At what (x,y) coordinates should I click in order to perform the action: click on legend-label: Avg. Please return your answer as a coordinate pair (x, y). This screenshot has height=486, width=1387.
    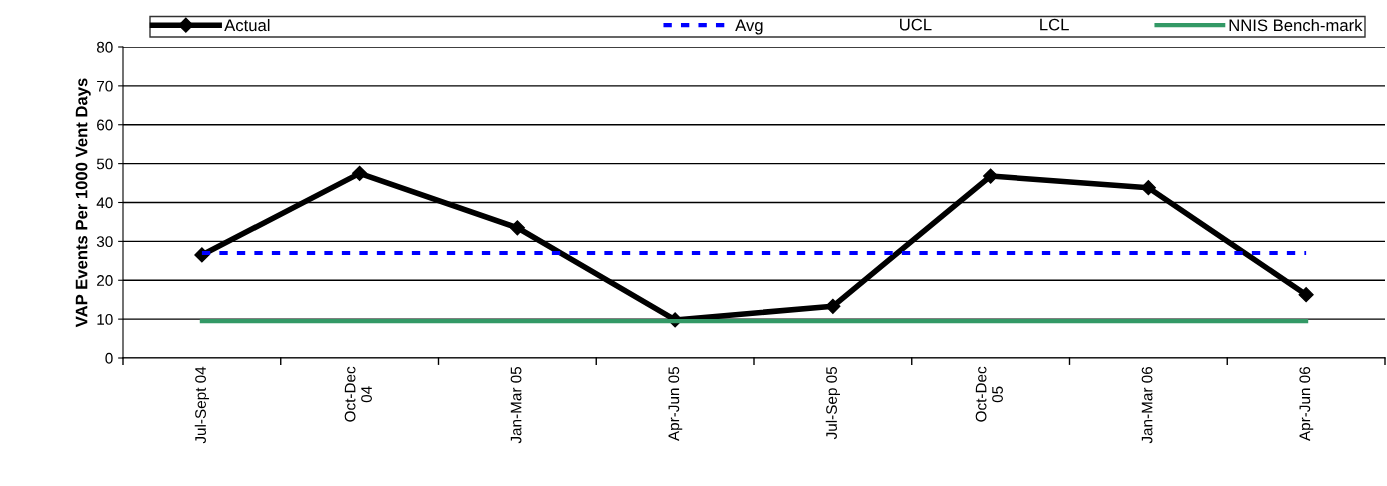
    Looking at the image, I should click on (749, 27).